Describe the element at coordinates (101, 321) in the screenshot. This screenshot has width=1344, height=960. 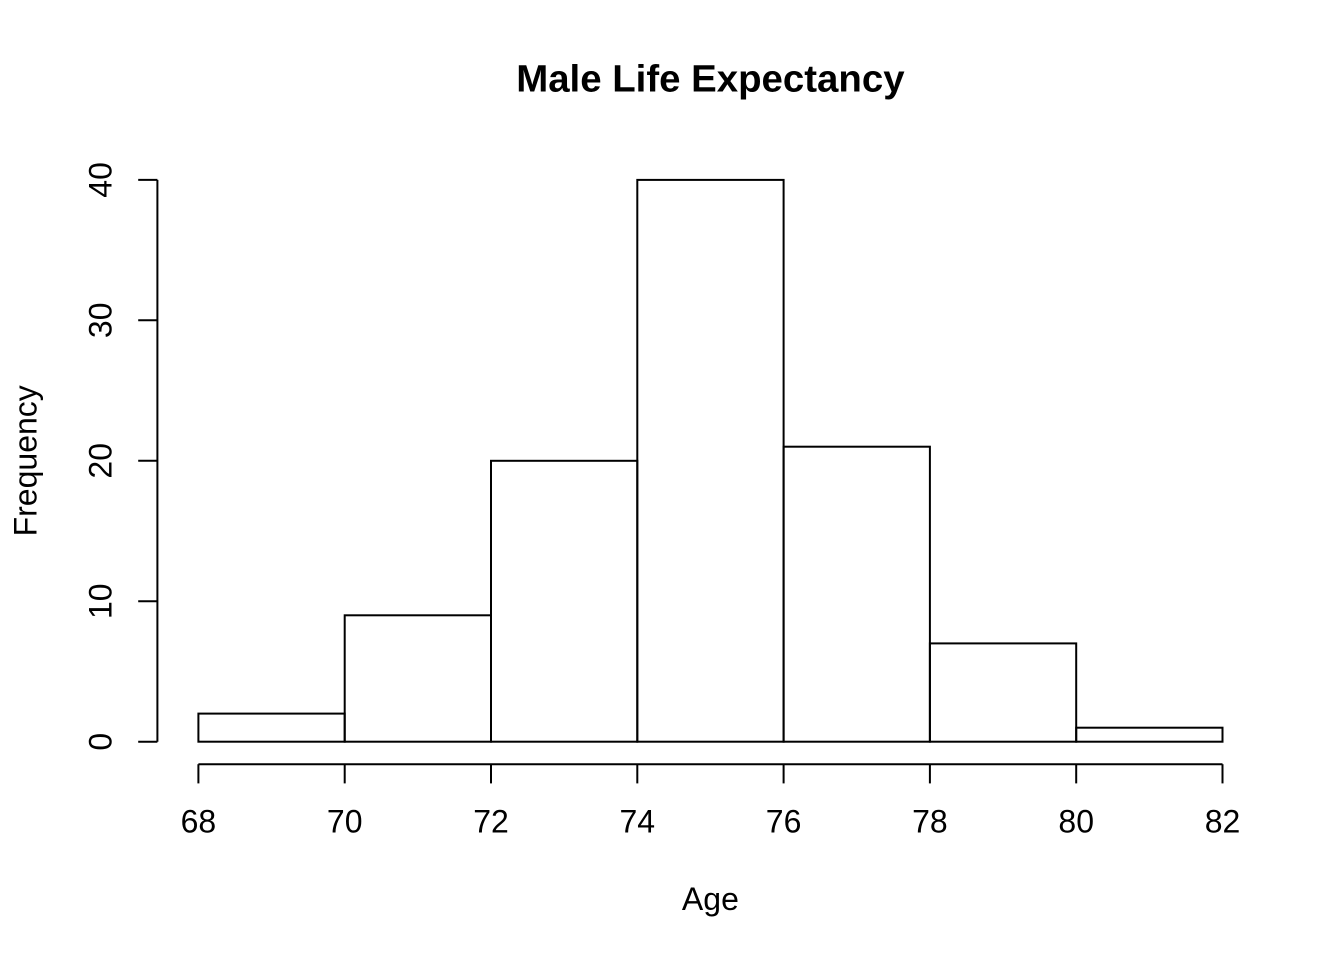
I see `svg-text: 30` at that location.